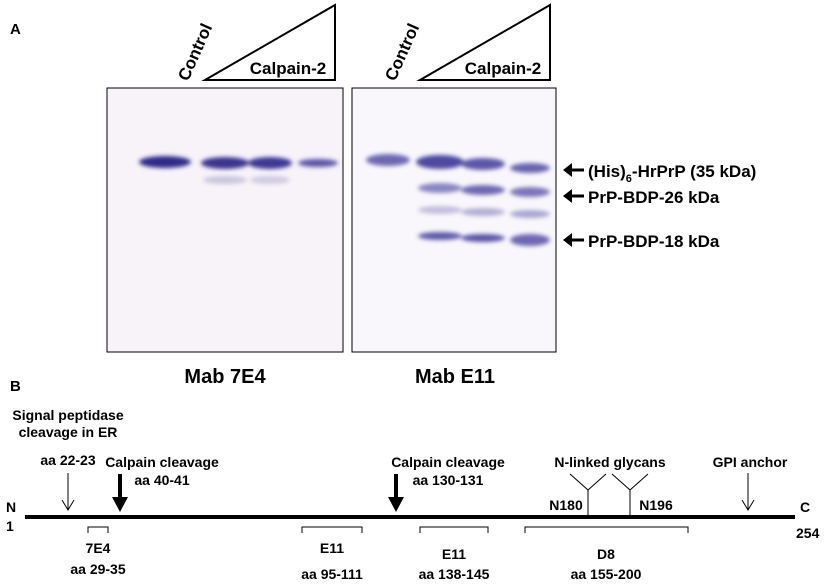 This screenshot has width=827, height=587. What do you see at coordinates (98, 548) in the screenshot?
I see `epitope-antibody: 7E4` at bounding box center [98, 548].